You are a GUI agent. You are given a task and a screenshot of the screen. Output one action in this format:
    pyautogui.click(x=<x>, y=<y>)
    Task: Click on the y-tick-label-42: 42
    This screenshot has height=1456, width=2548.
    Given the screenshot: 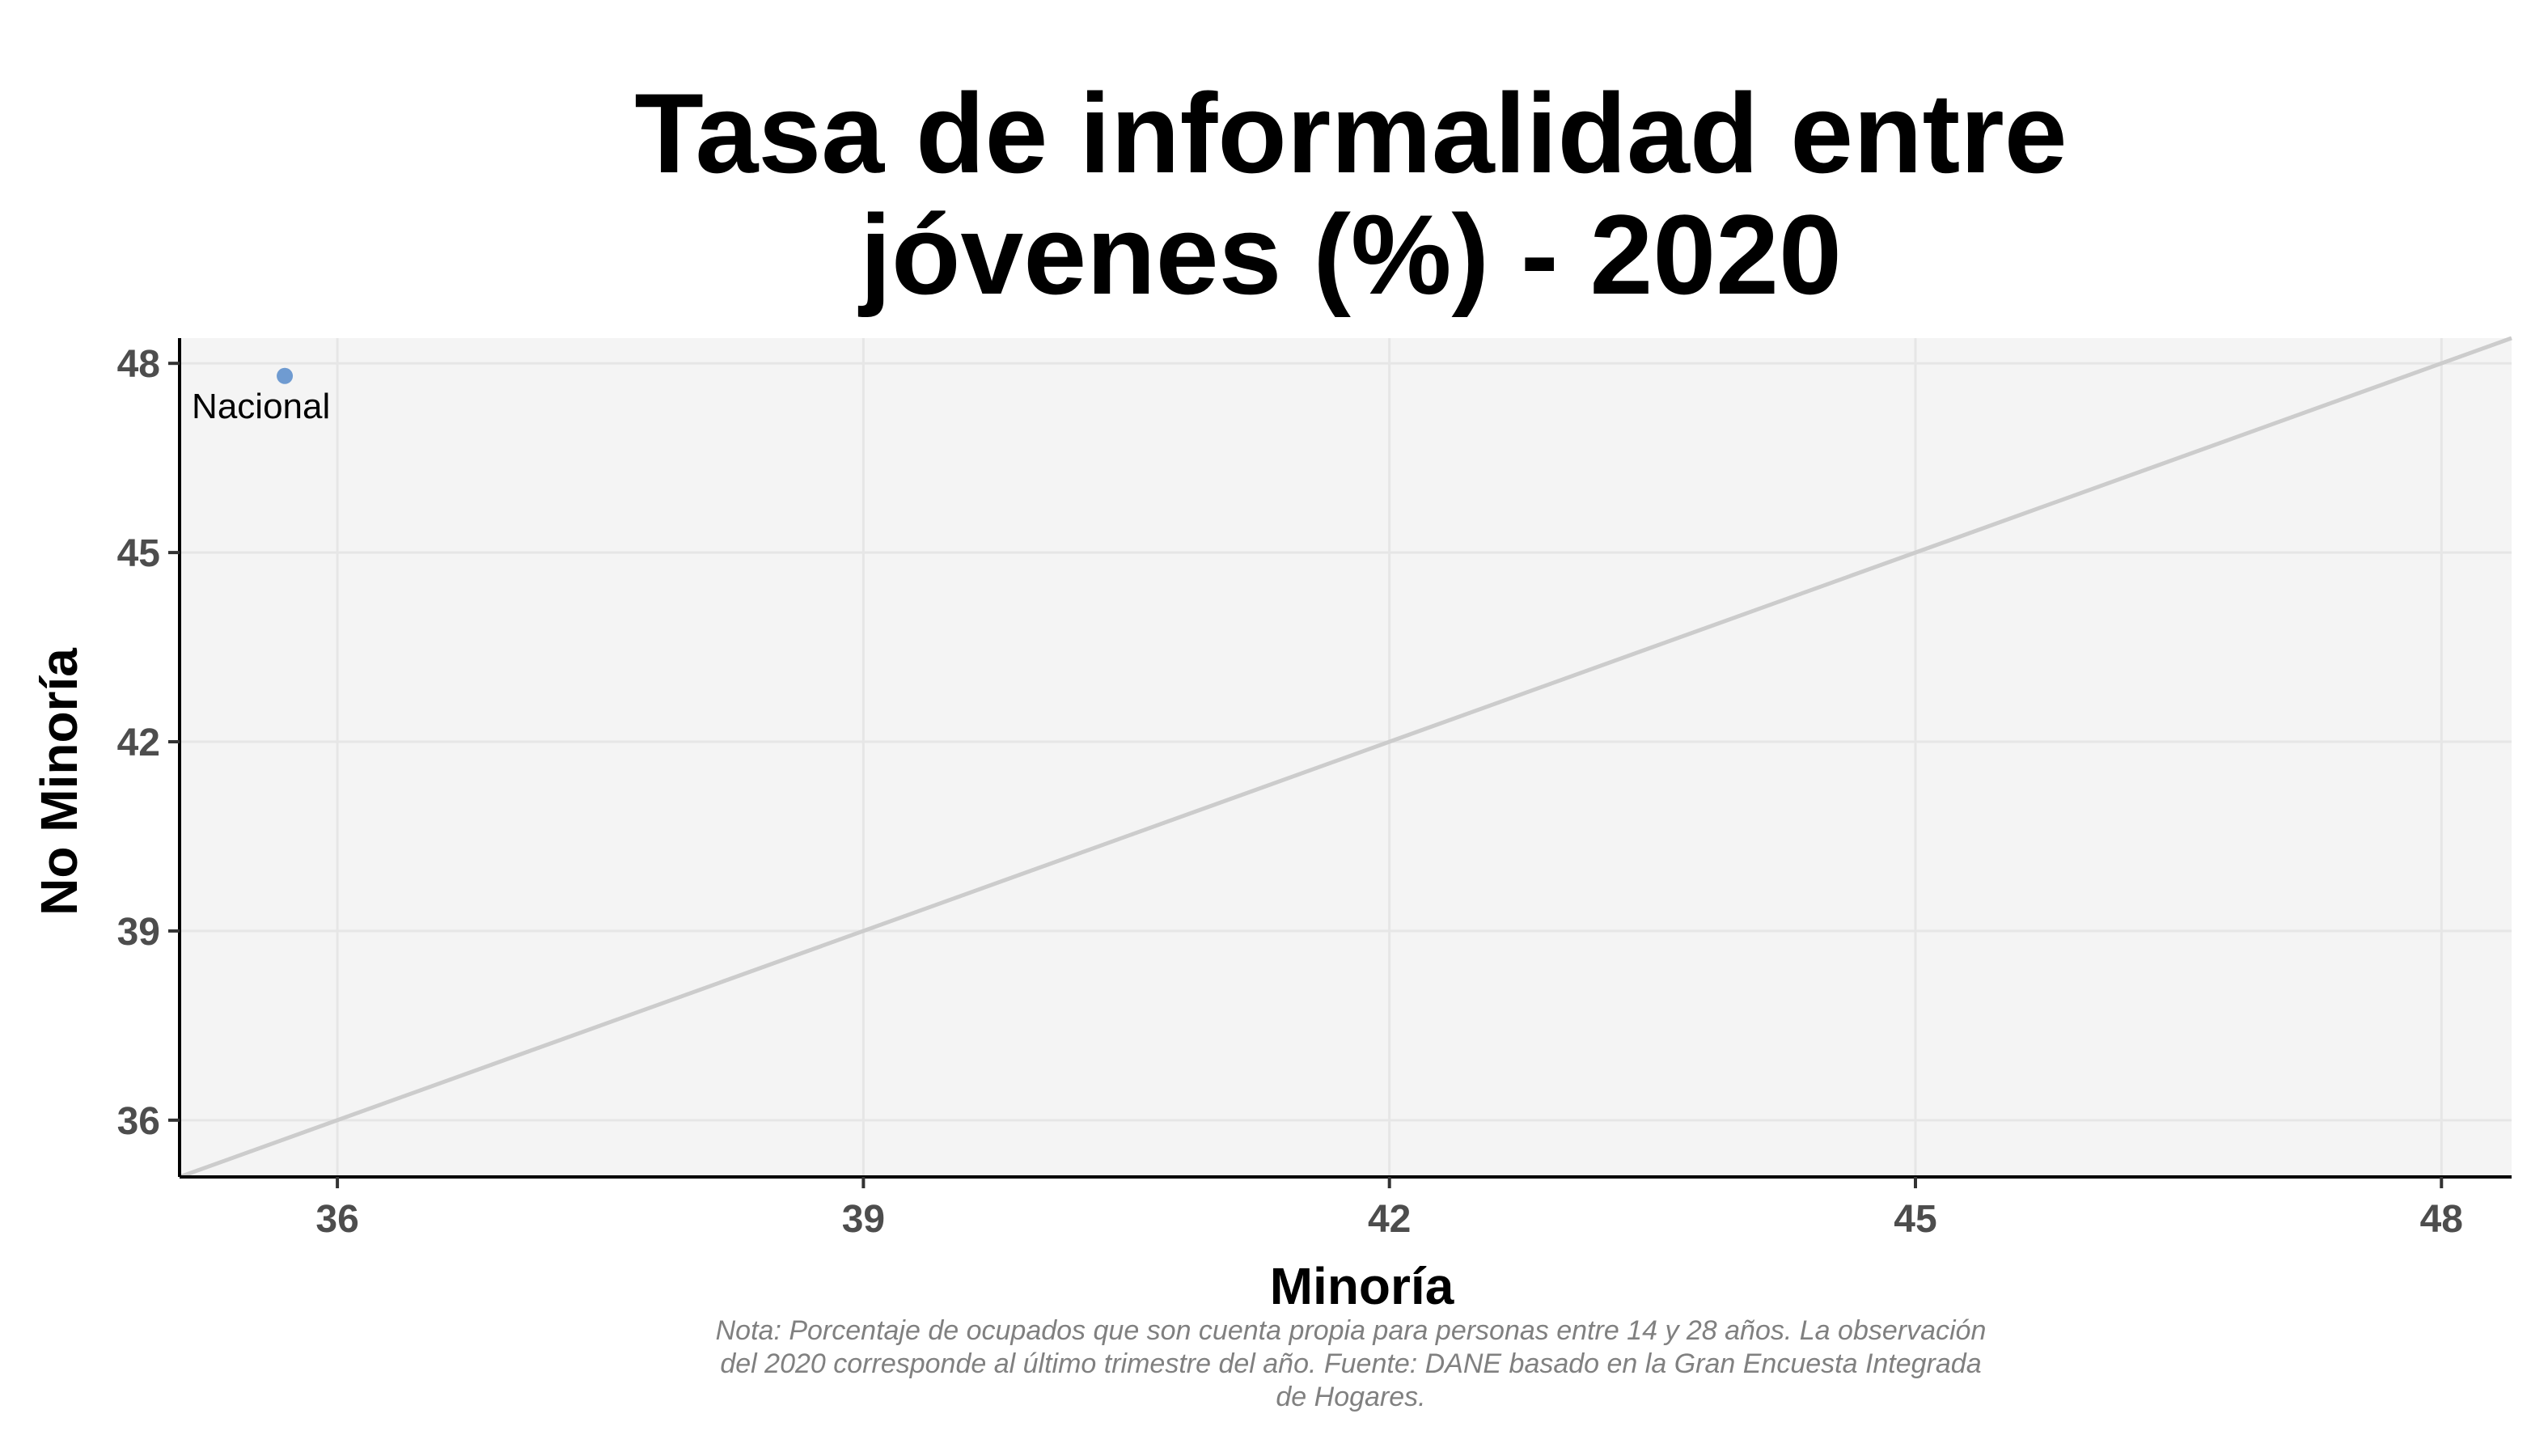 What is the action you would take?
    pyautogui.click(x=138, y=743)
    